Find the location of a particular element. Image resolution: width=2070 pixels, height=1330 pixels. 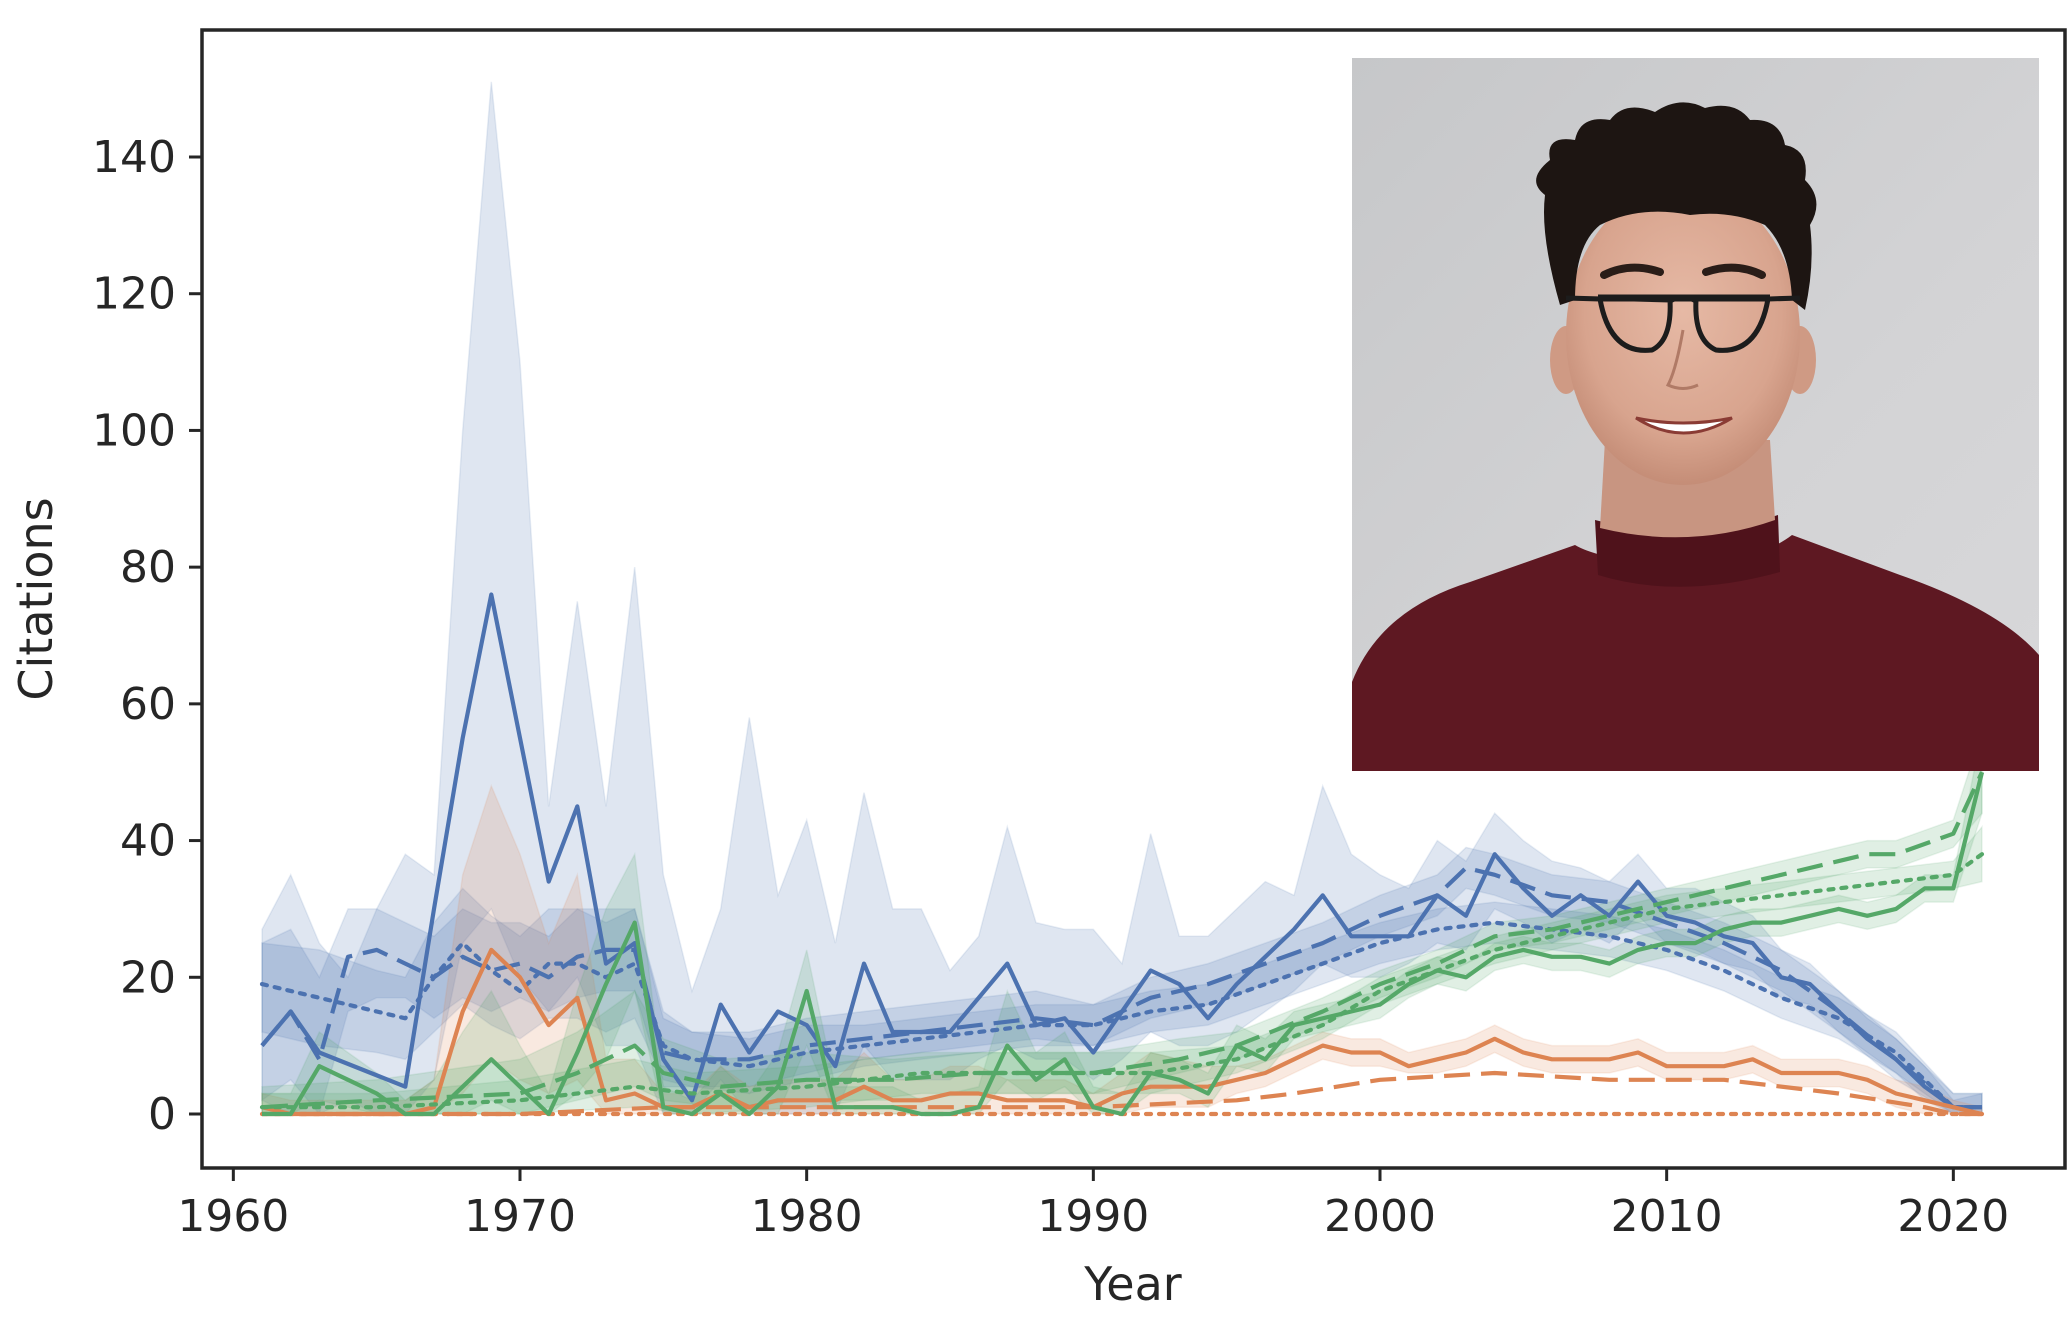

x-tick-label: 1990 is located at coordinates (1093, 1216).